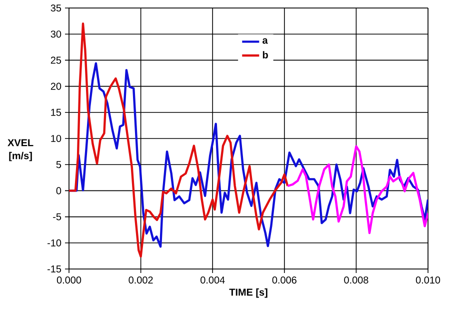 Image resolution: width=452 pixels, height=321 pixels. I want to click on y-tick-label: -15, so click(55, 269).